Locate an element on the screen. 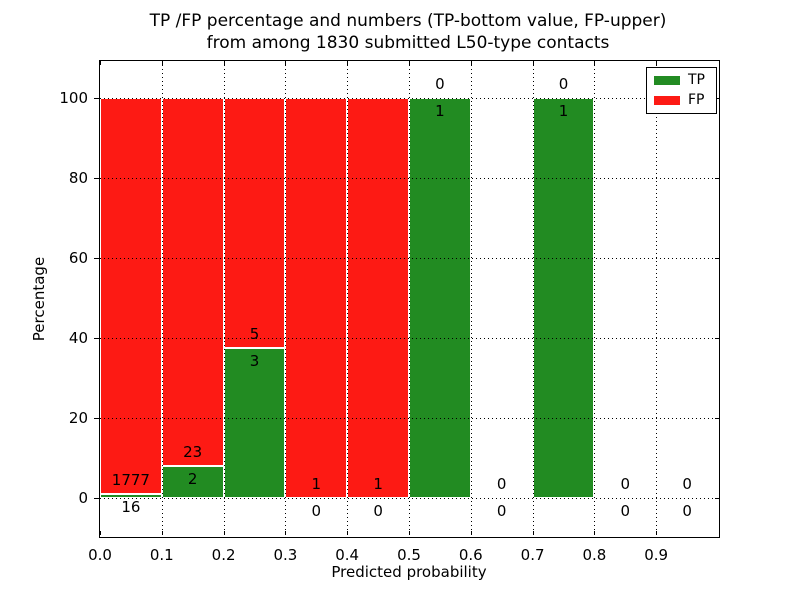 The image size is (800, 600). fp-count-label: 23 is located at coordinates (193, 452).